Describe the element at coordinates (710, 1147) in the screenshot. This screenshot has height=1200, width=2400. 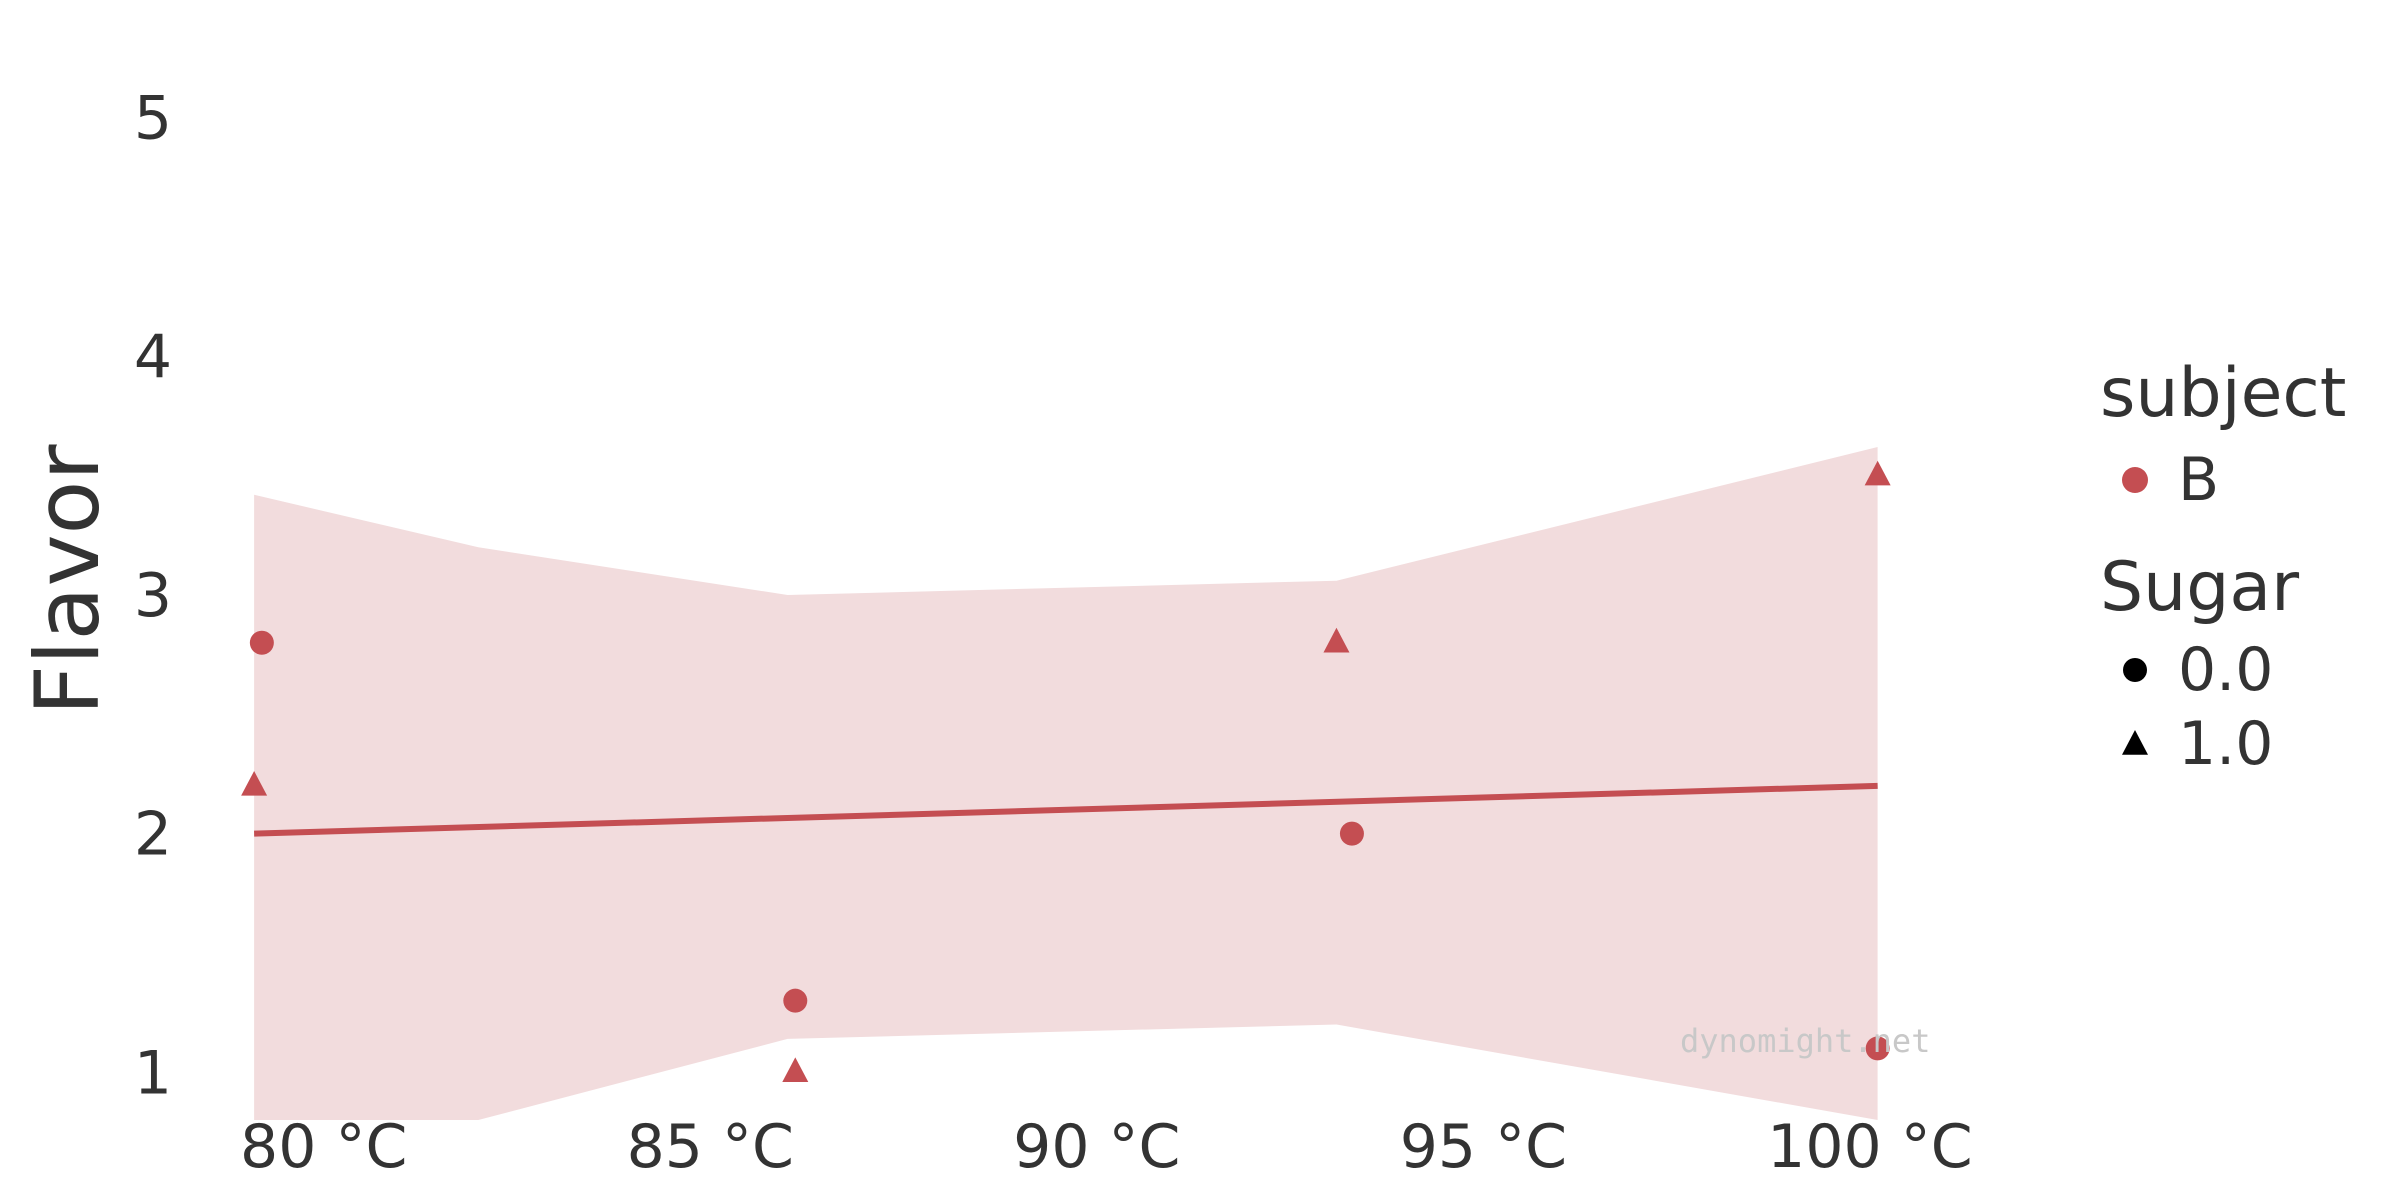
I see `x-tick-label-85: 85 °C` at that location.